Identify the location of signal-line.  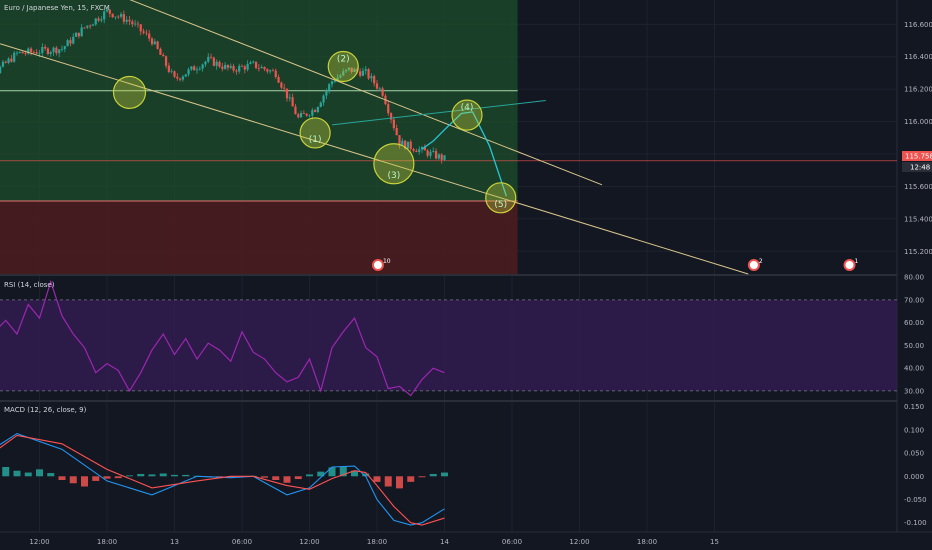
(222, 480).